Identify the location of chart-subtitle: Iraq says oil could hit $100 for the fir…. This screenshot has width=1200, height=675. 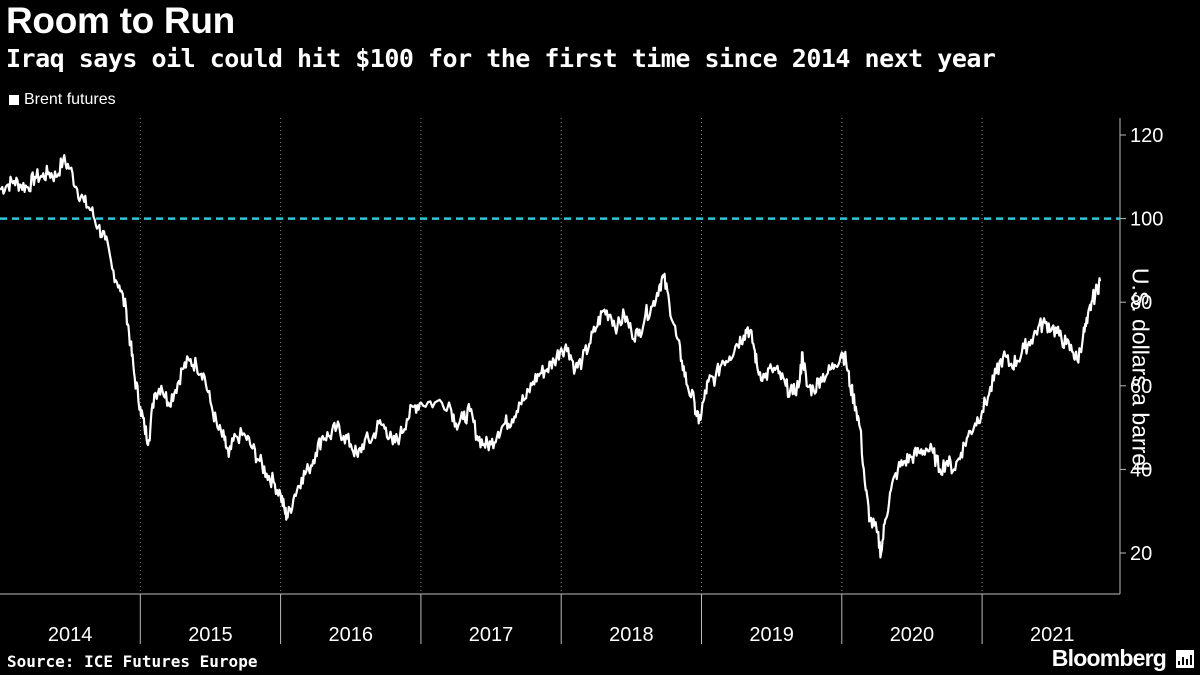
(501, 58).